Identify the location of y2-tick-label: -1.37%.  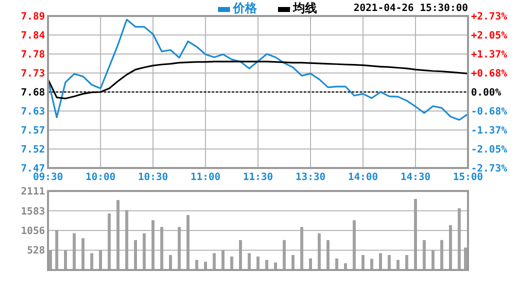
(489, 131).